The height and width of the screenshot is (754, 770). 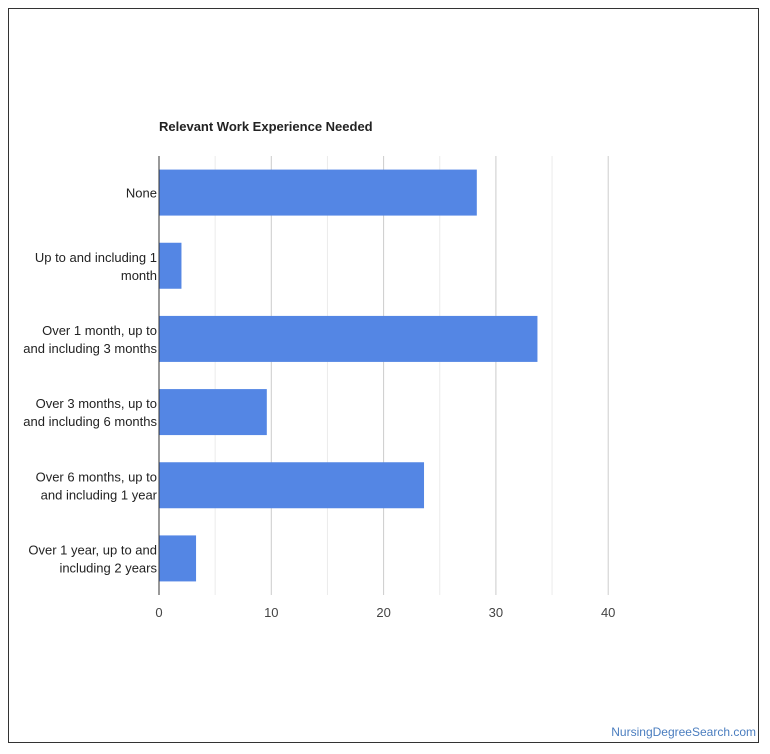 What do you see at coordinates (683, 732) in the screenshot?
I see `watermark-text: NursingDegreeSearch.com` at bounding box center [683, 732].